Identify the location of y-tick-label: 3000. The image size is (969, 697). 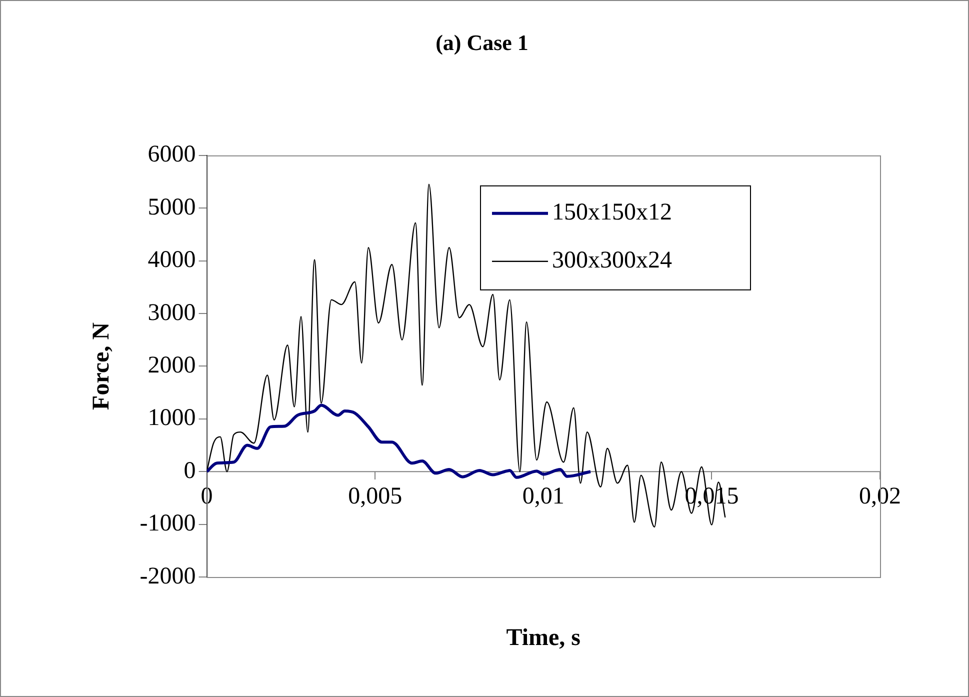
(172, 313).